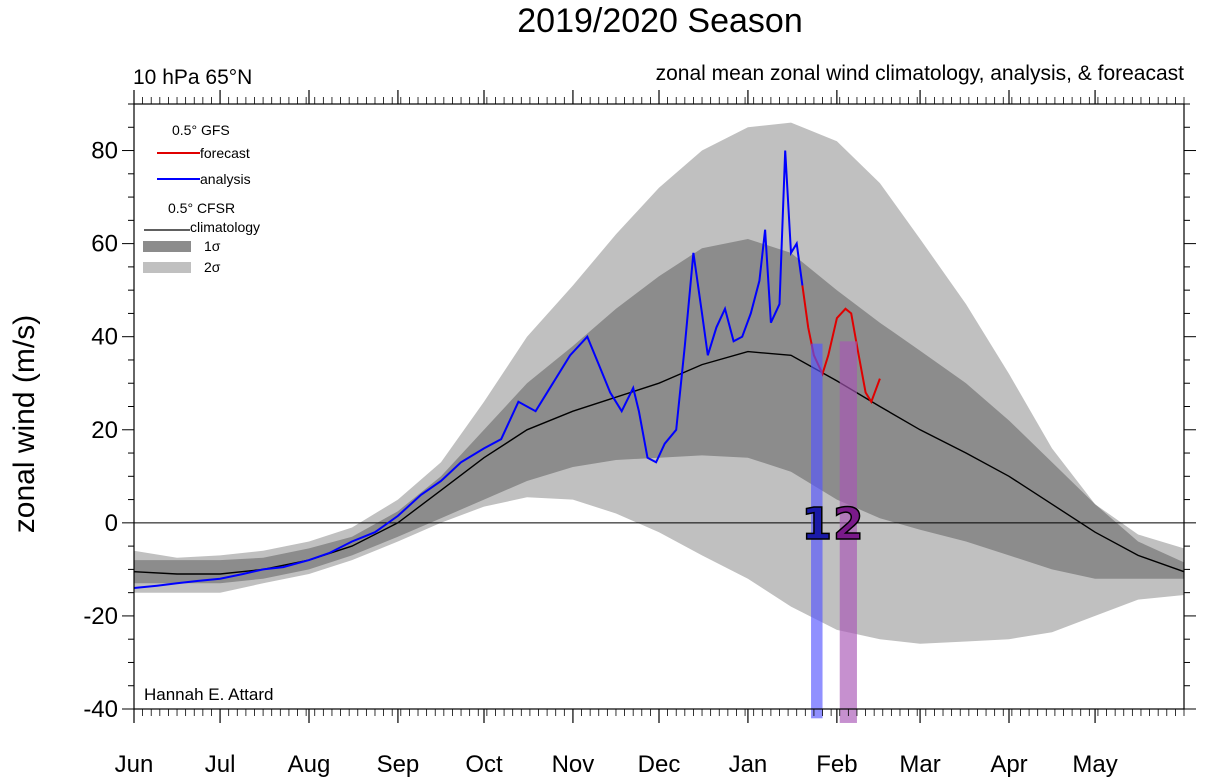  I want to click on x-tick-label: May, so click(1094, 764).